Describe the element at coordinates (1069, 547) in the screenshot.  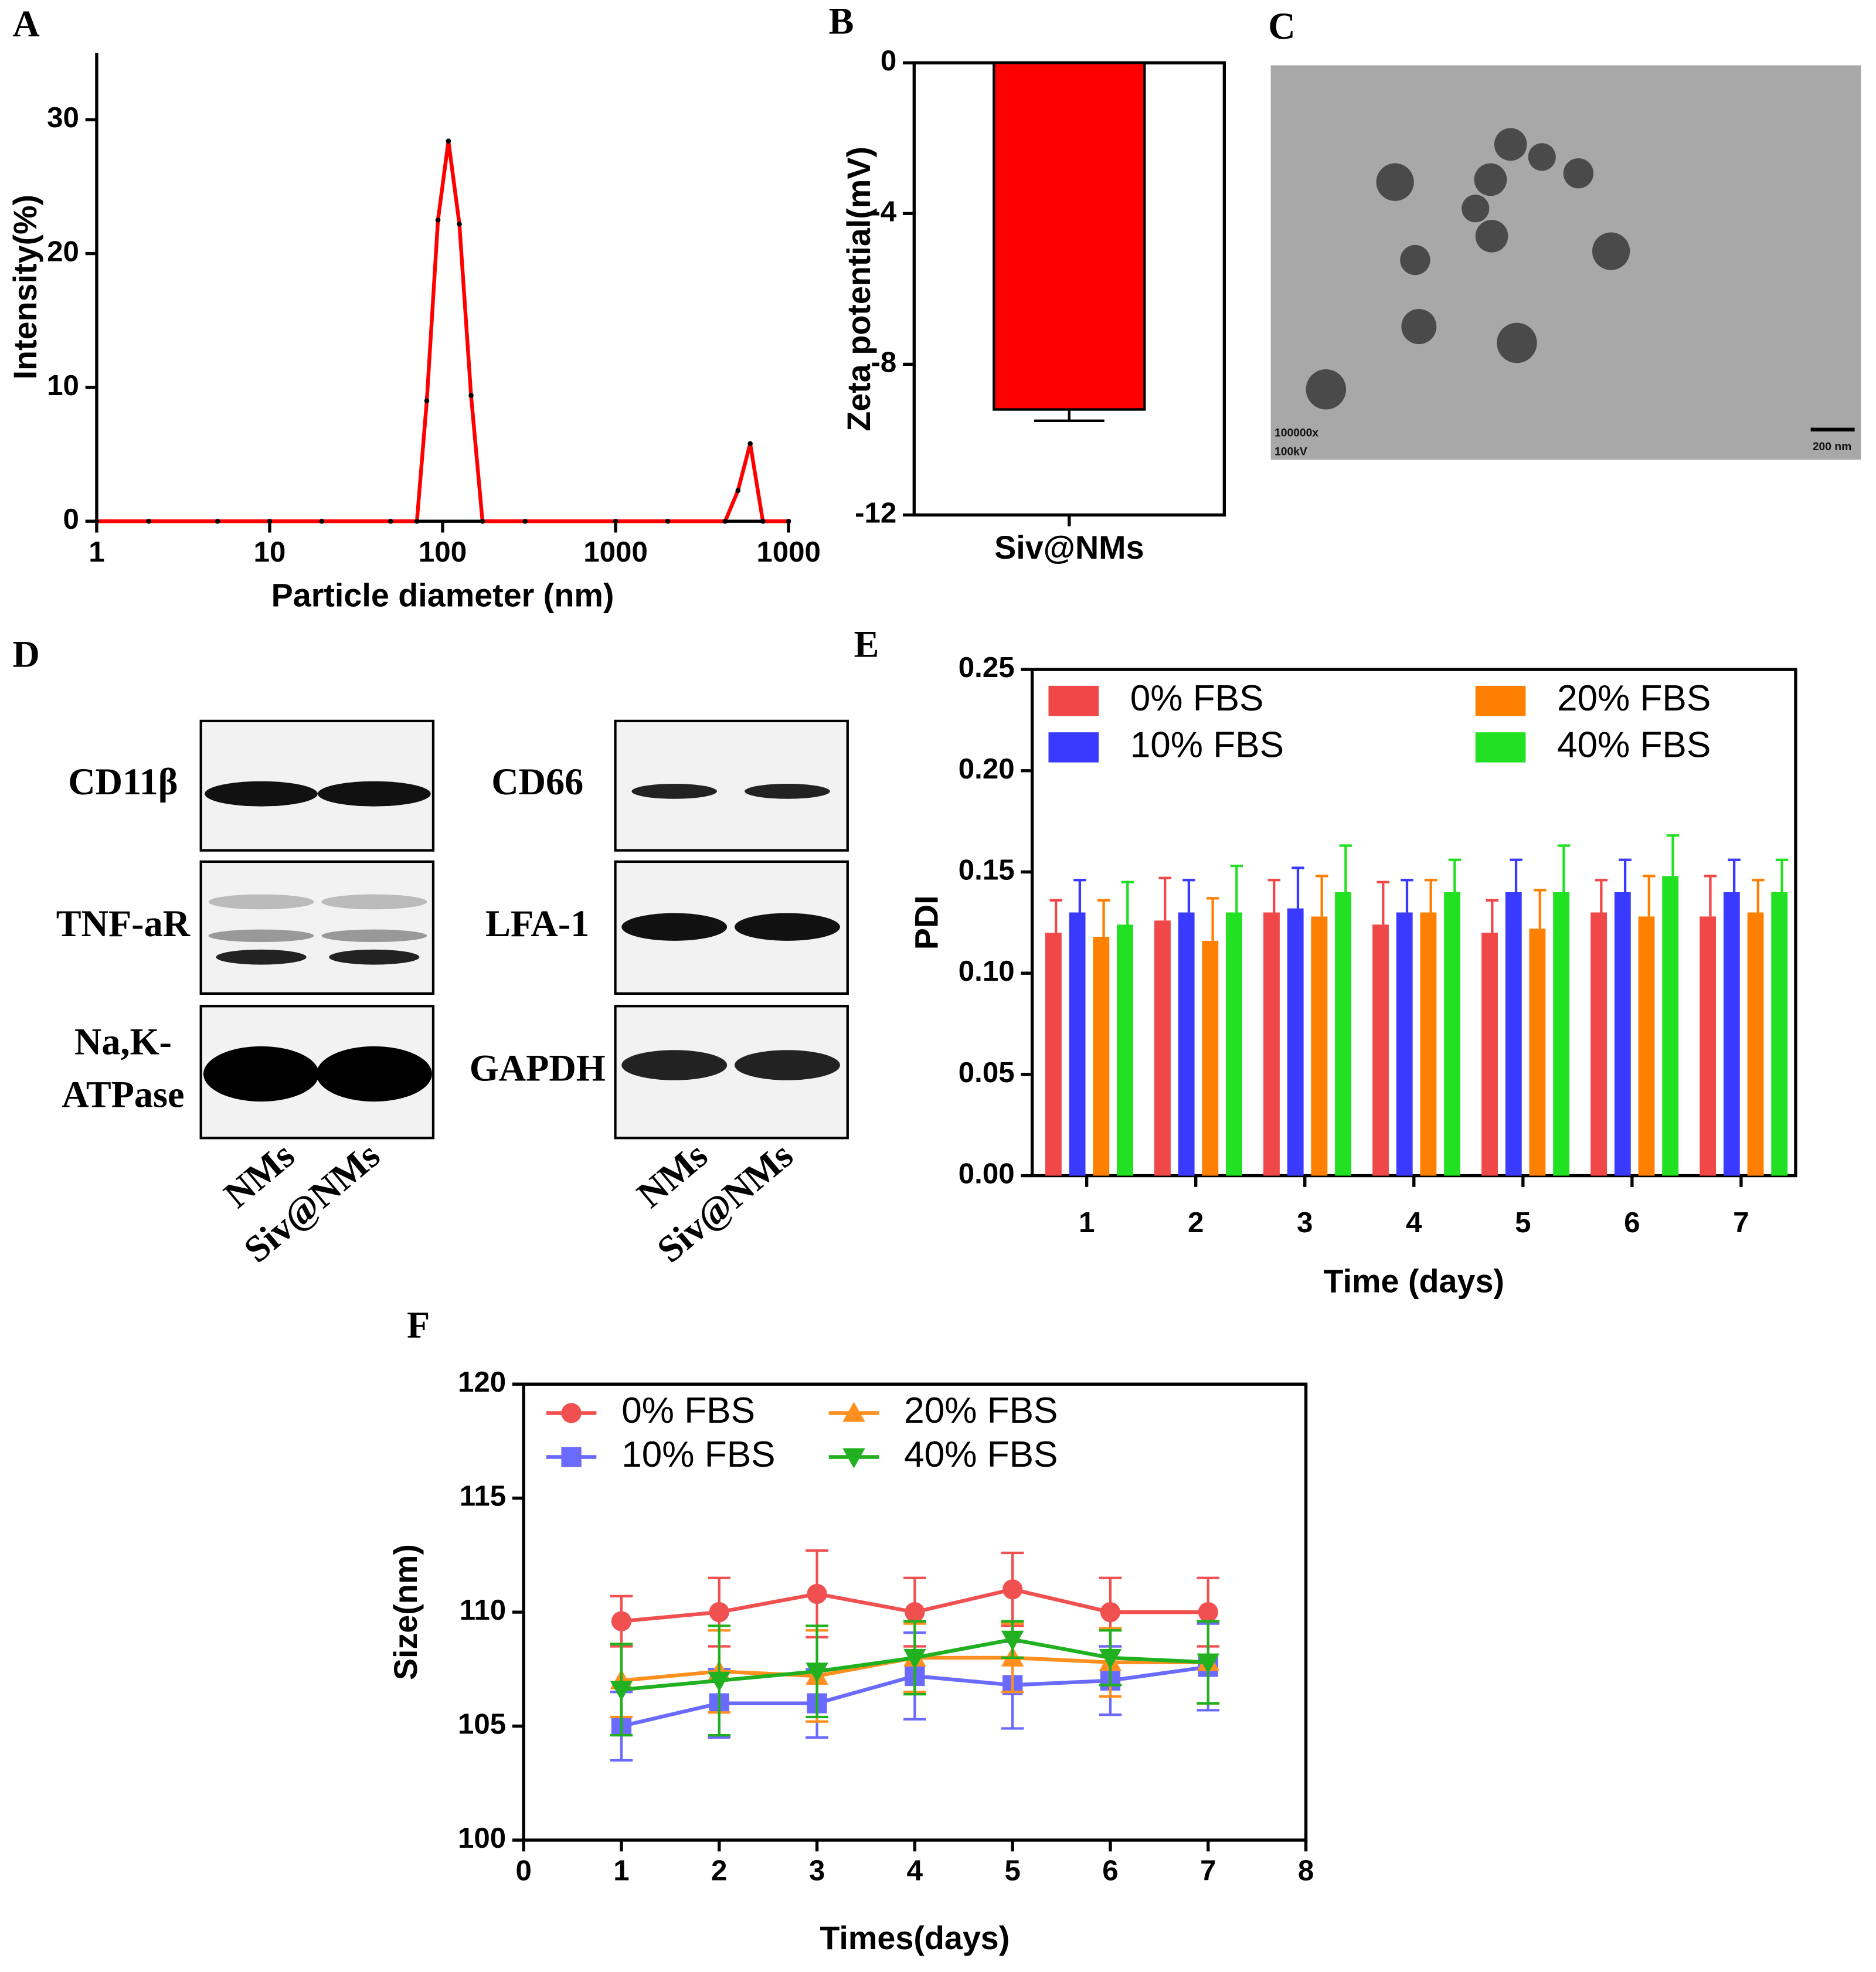
I see `x-tick-label: Siv@NMs` at that location.